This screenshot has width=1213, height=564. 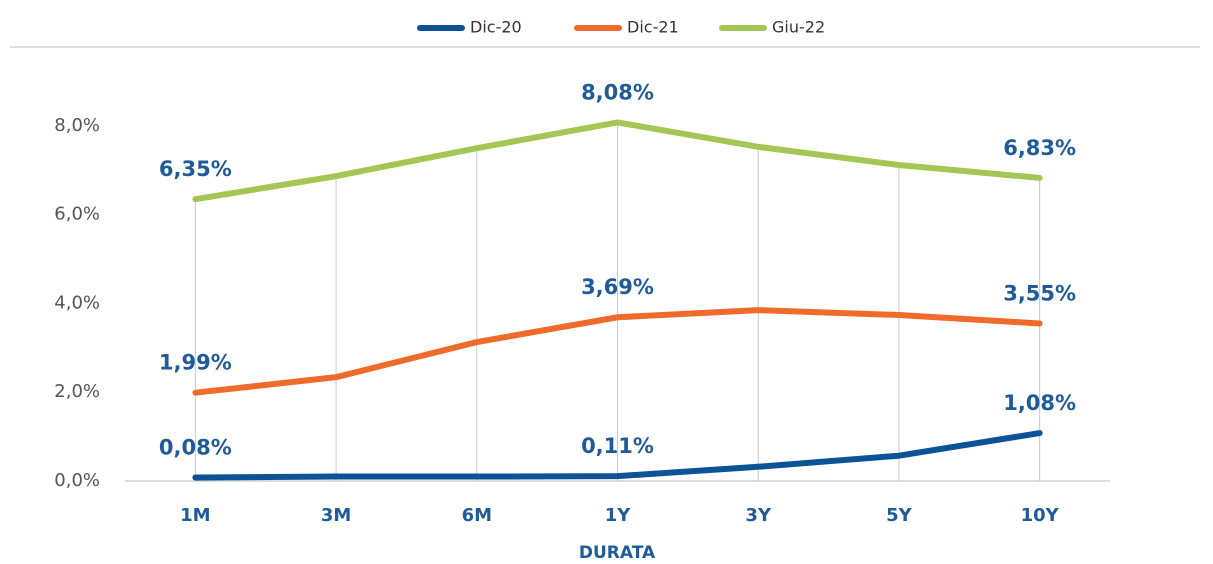 What do you see at coordinates (899, 515) in the screenshot?
I see `x-tick-label: 5Y` at bounding box center [899, 515].